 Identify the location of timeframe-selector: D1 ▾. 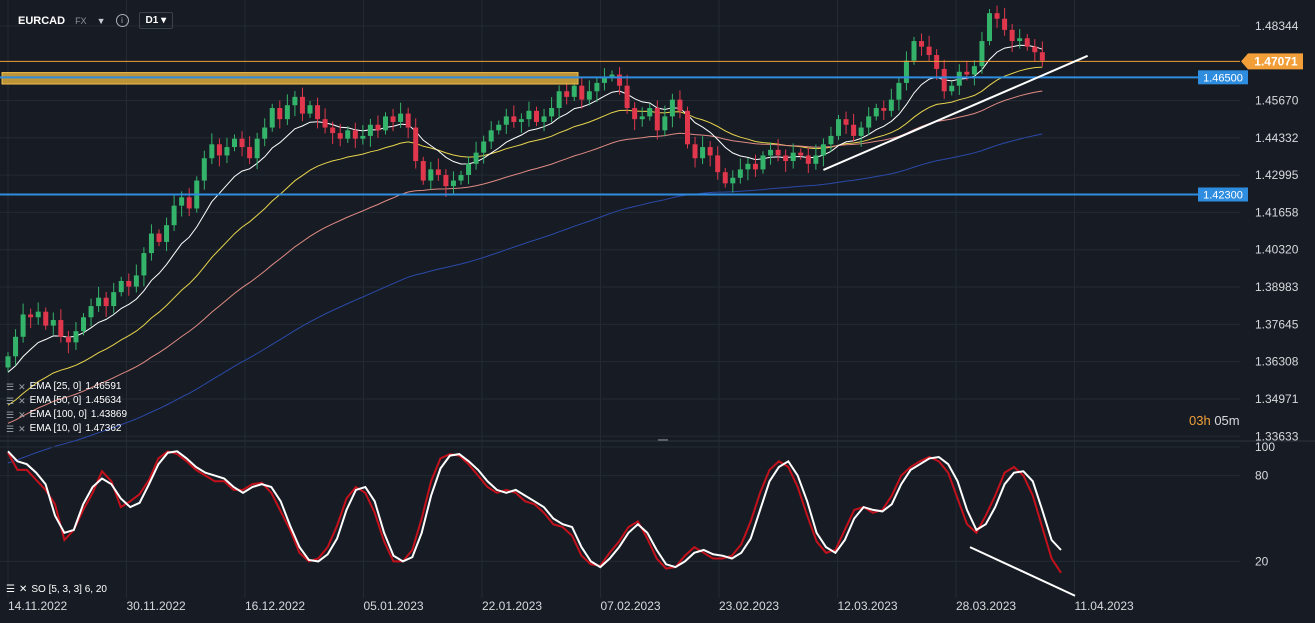
(156, 20).